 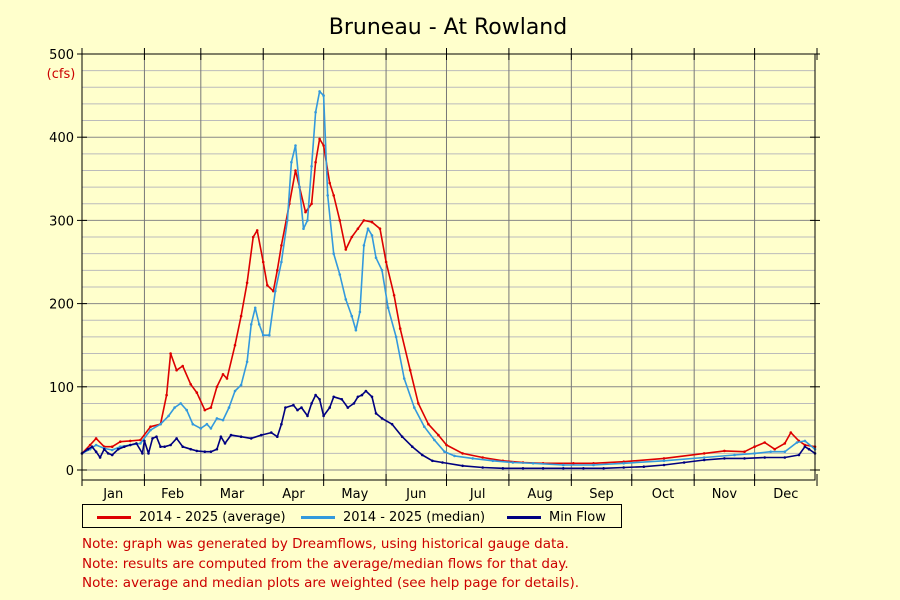 What do you see at coordinates (61, 138) in the screenshot?
I see `y-tick-label: 400` at bounding box center [61, 138].